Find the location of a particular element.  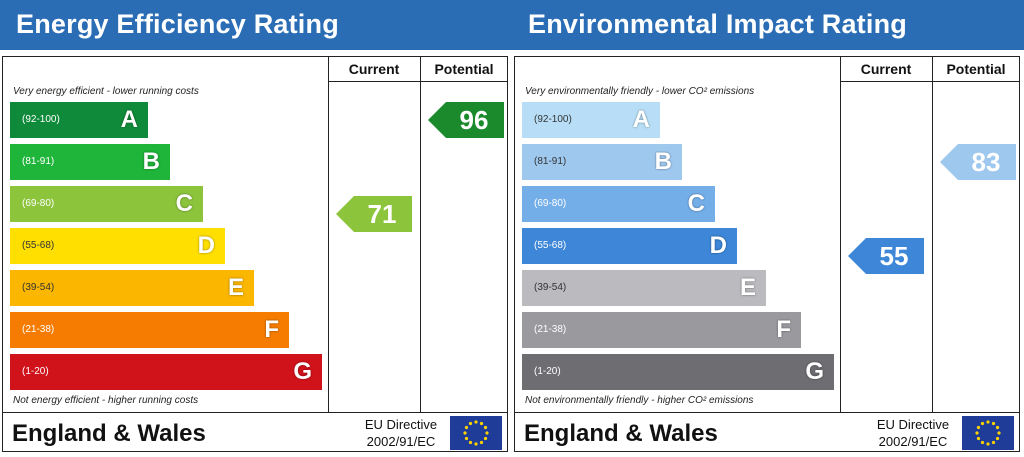

current-rating-pointer: 55 is located at coordinates (886, 256).